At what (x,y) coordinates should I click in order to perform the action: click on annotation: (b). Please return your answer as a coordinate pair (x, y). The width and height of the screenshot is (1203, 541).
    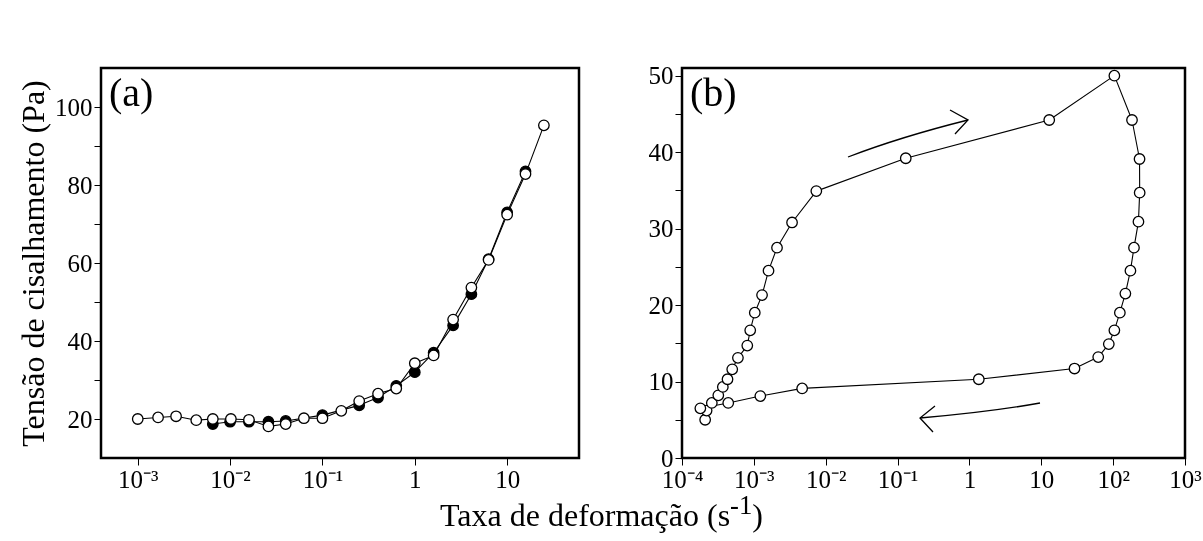
    Looking at the image, I should click on (713, 92).